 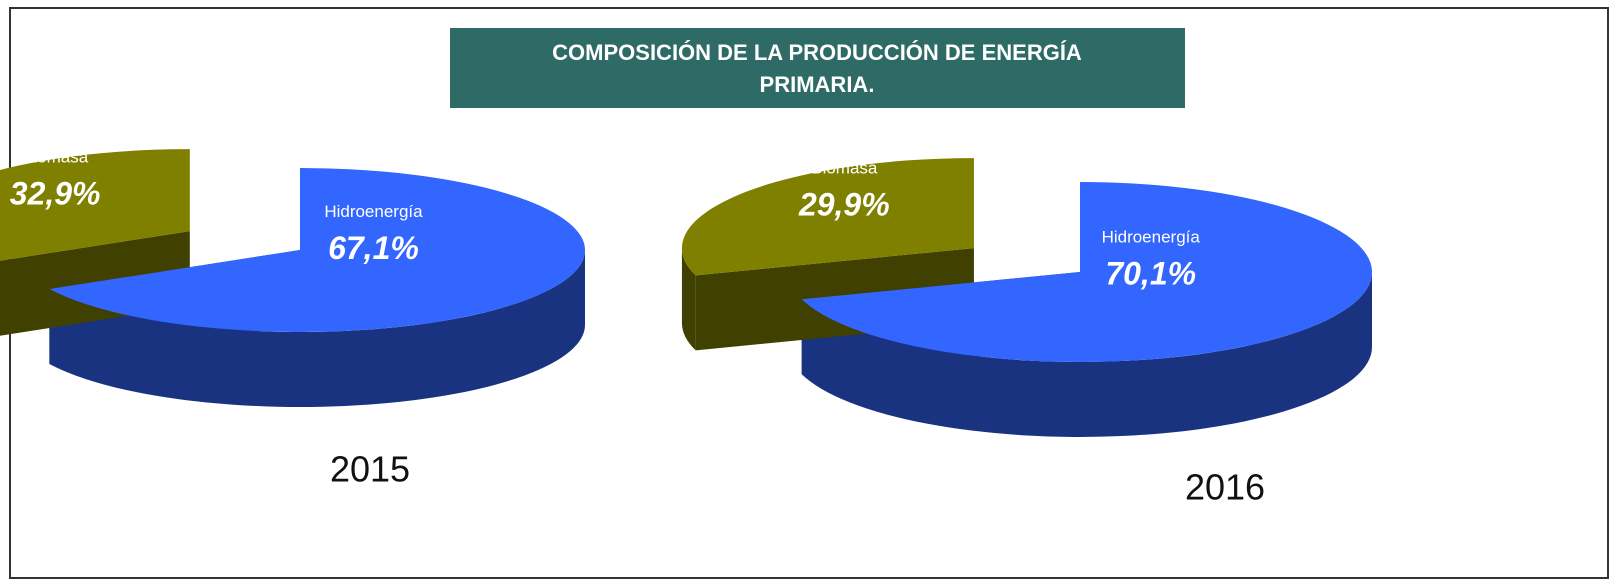 What do you see at coordinates (55, 193) in the screenshot?
I see `value-label: 32,9%` at bounding box center [55, 193].